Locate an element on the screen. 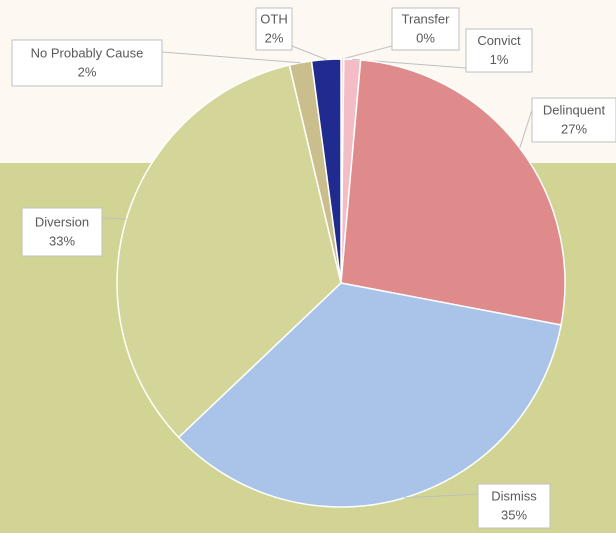  slice-value-label: 35% is located at coordinates (514, 514).